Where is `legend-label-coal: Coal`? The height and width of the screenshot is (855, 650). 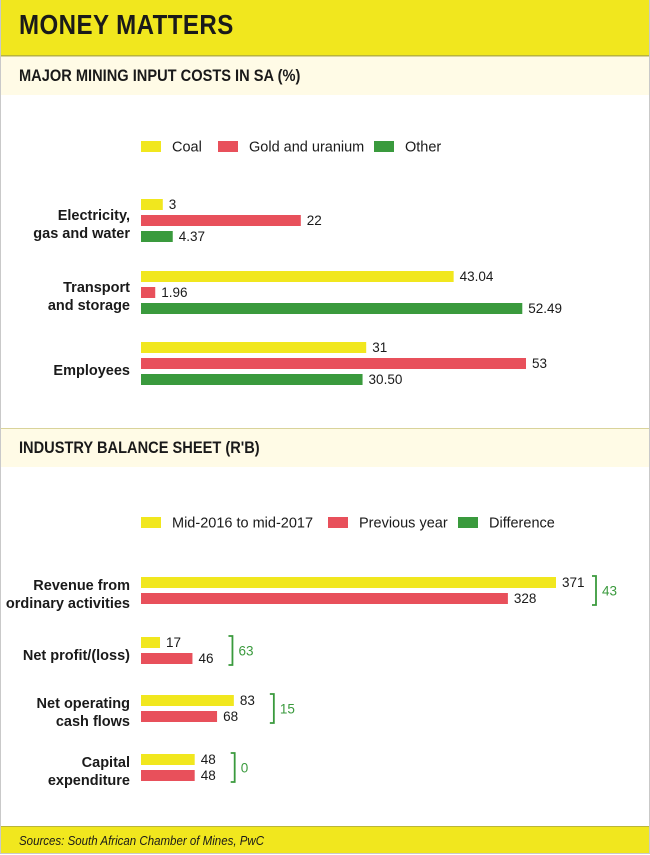 legend-label-coal: Coal is located at coordinates (187, 148).